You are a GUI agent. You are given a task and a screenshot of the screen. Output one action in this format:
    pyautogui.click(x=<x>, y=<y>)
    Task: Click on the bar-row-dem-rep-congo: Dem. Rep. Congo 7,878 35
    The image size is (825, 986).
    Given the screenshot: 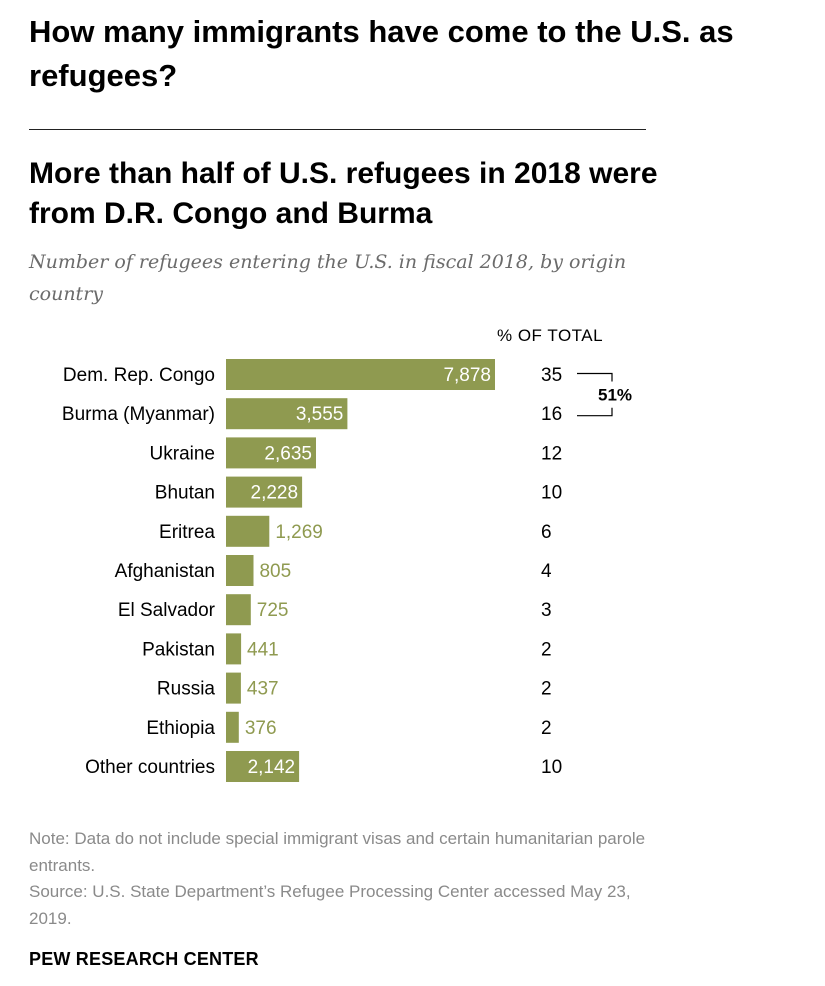 What is the action you would take?
    pyautogui.click(x=312, y=374)
    